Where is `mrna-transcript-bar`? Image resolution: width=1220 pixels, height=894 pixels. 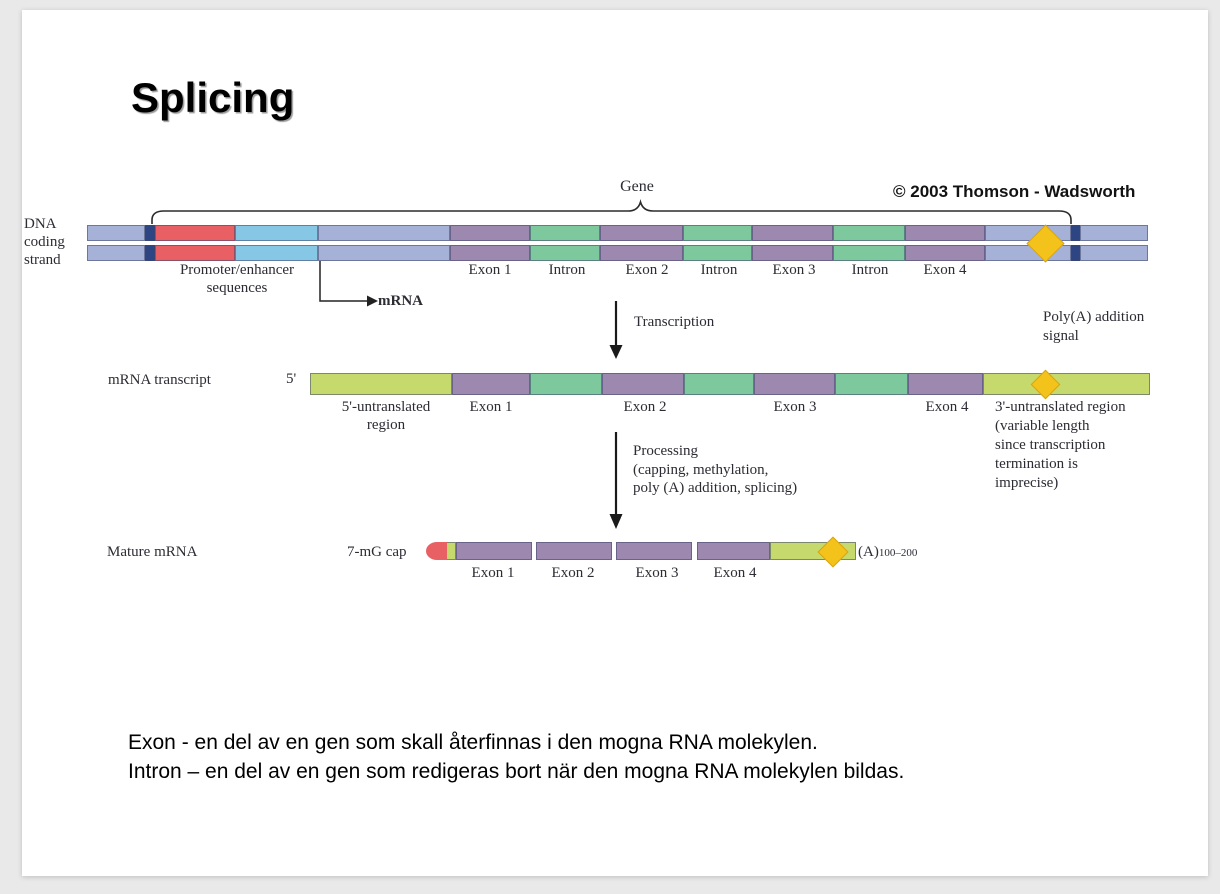
mrna-transcript-bar is located at coordinates (730, 384).